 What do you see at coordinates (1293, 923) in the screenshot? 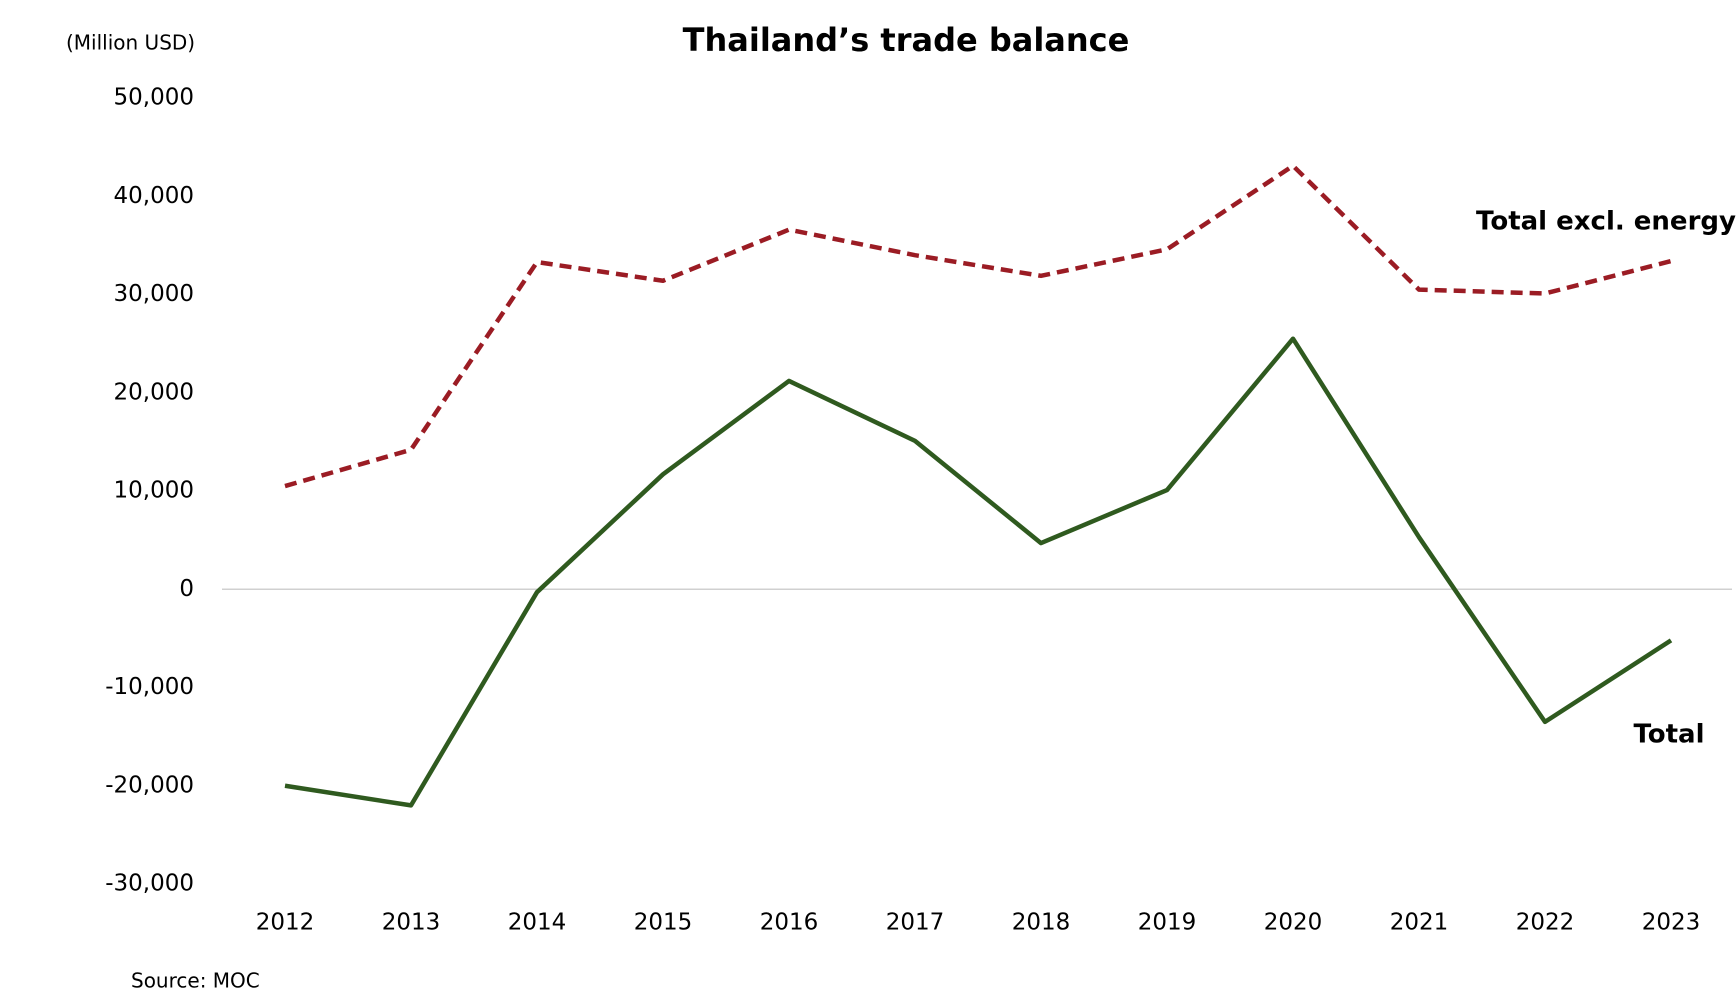
I see `x-tick-label: 2020` at bounding box center [1293, 923].